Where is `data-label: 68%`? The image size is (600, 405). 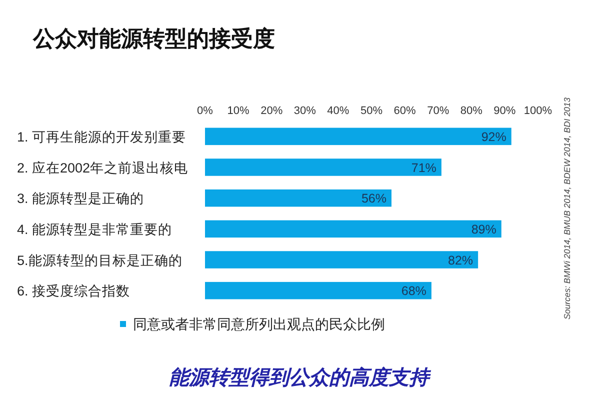
data-label: 68% is located at coordinates (413, 291).